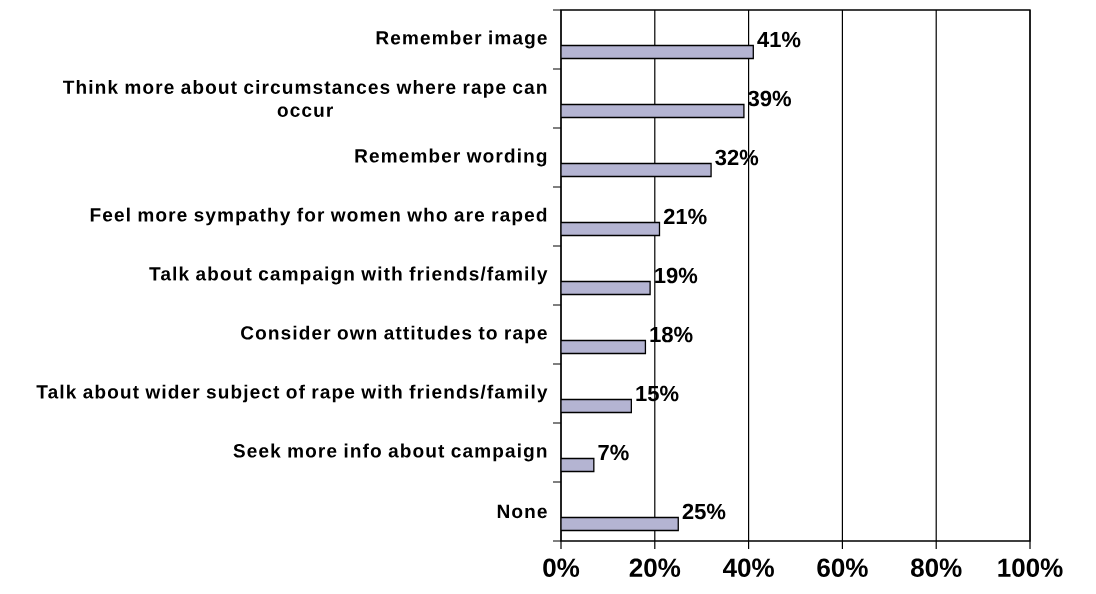  Describe the element at coordinates (770, 98) in the screenshot. I see `data-label: 39%` at that location.